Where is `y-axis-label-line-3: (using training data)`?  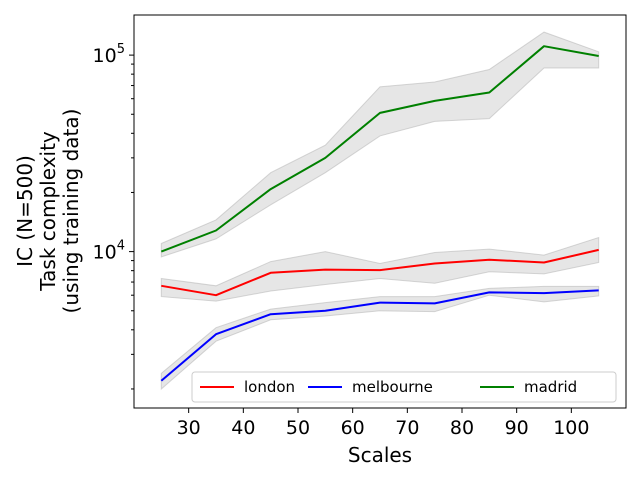
y-axis-label-line-3: (using training data) is located at coordinates (71, 211).